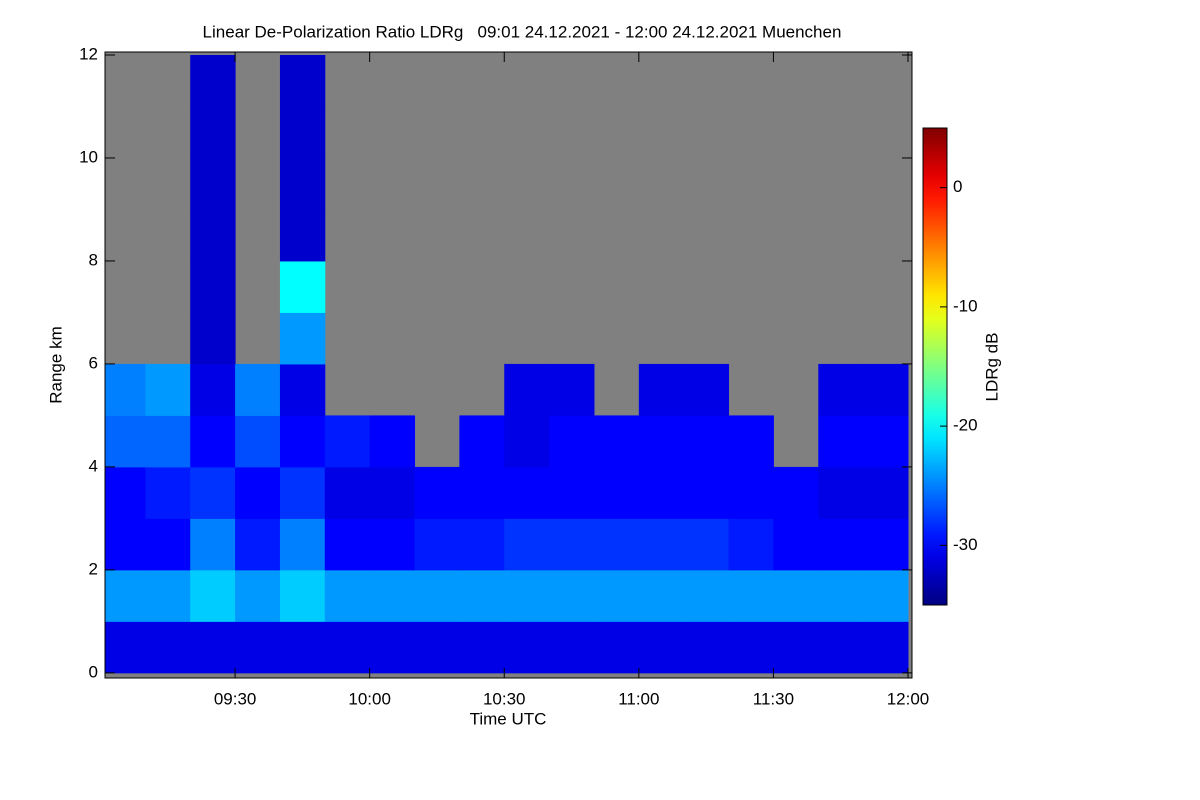 Image resolution: width=1200 pixels, height=800 pixels. What do you see at coordinates (908, 698) in the screenshot?
I see `x-tick-label: 12:00` at bounding box center [908, 698].